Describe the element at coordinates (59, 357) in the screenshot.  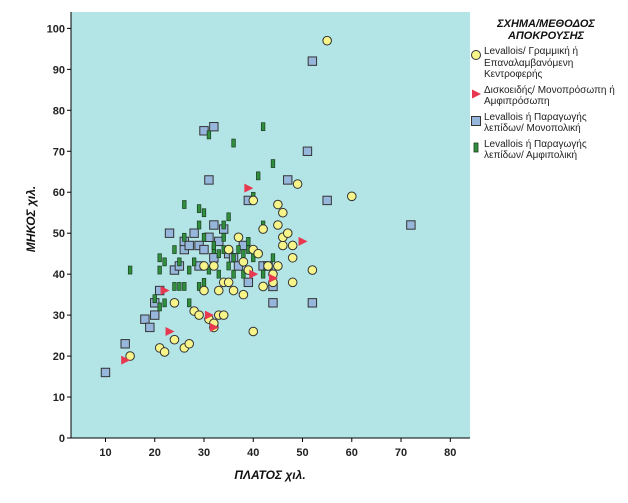
I see `y-tick-label: 20` at that location.